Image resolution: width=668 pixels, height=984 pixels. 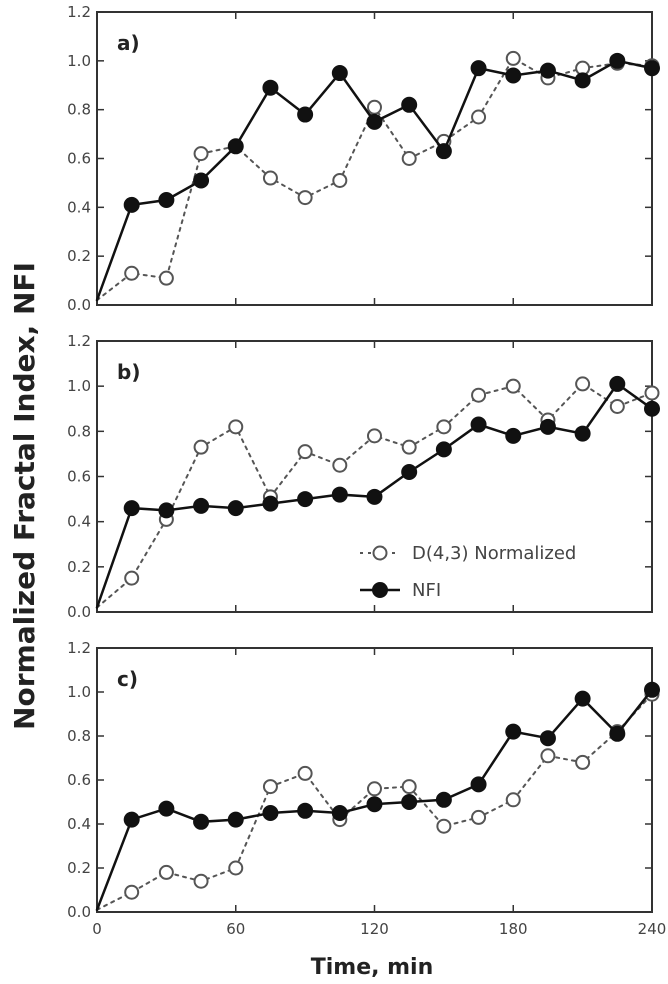 What do you see at coordinates (235, 929) in the screenshot?
I see `x-tick-label: 60` at bounding box center [235, 929].